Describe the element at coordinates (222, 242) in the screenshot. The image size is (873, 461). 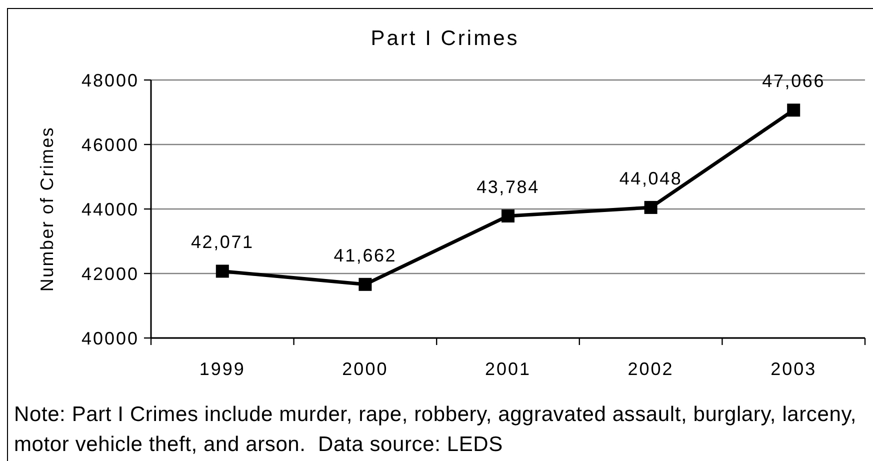
I see `data-label: 42,071` at that location.